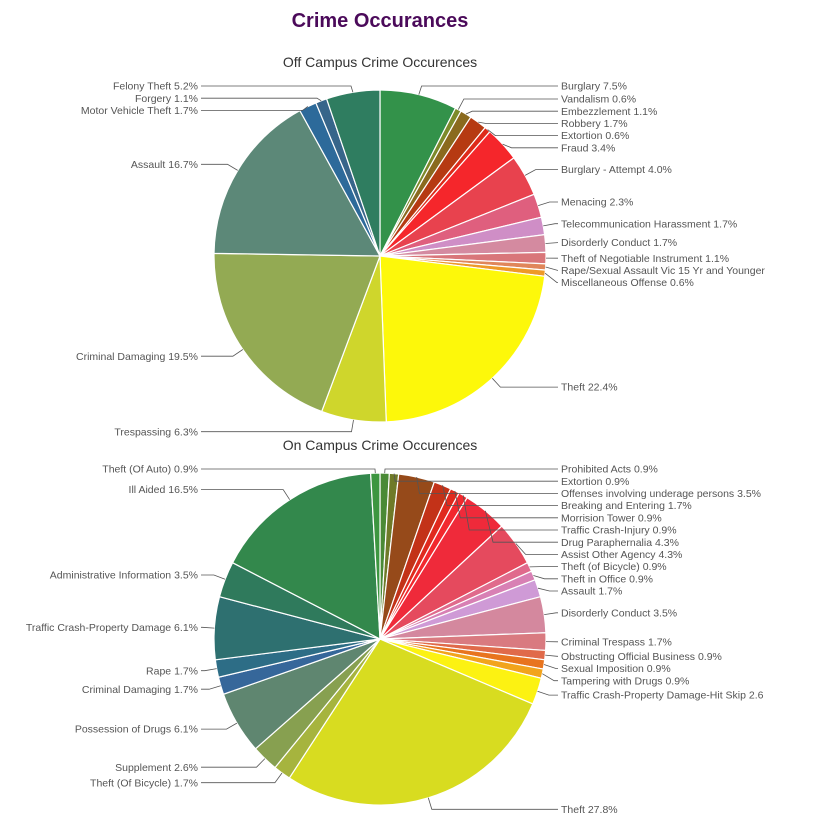  Describe the element at coordinates (380, 62) in the screenshot. I see `chart-title: Off Campus Crime Occurences` at that location.